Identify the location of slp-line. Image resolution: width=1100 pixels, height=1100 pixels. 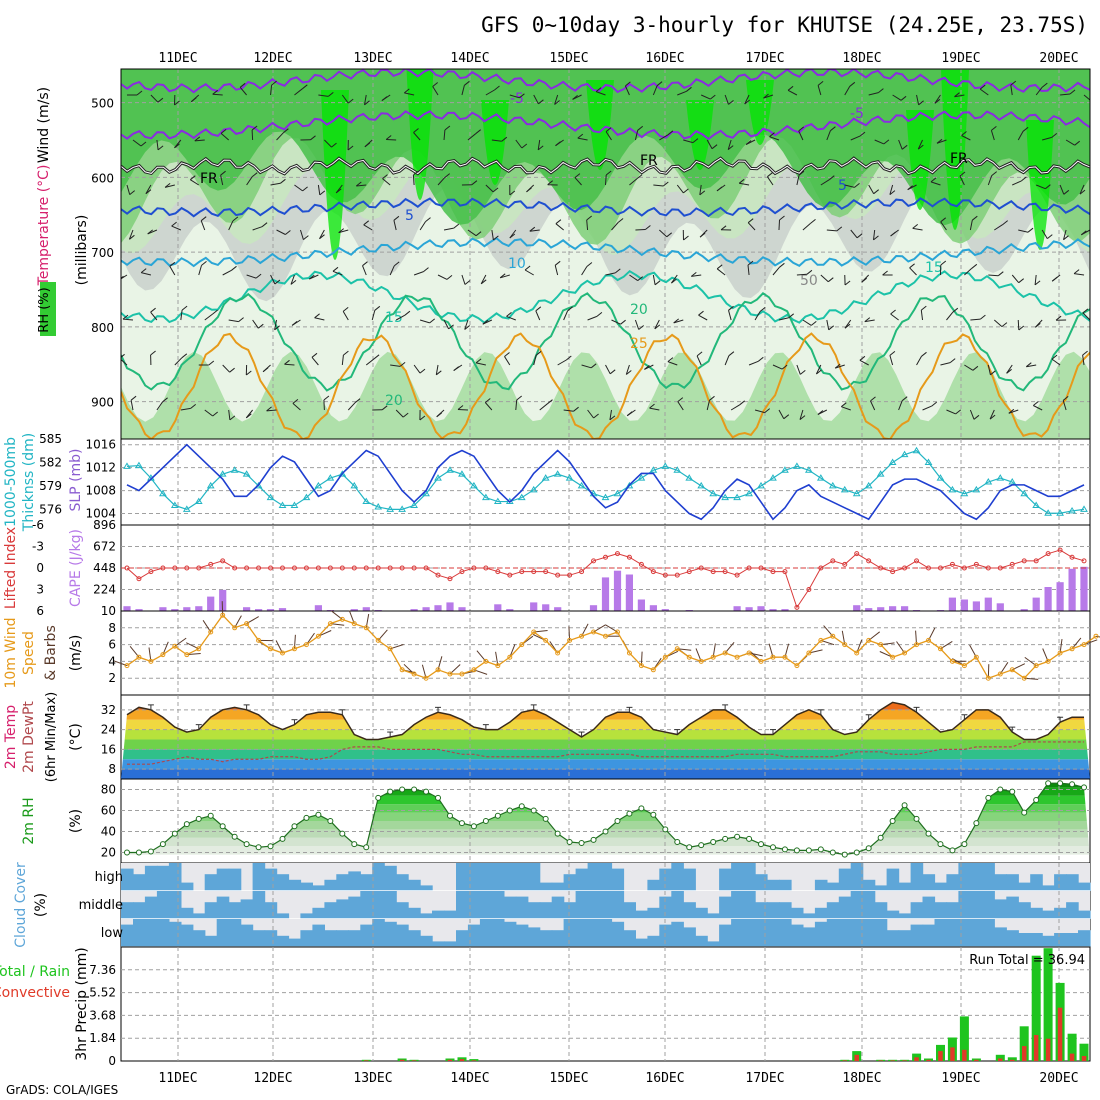
(605, 482).